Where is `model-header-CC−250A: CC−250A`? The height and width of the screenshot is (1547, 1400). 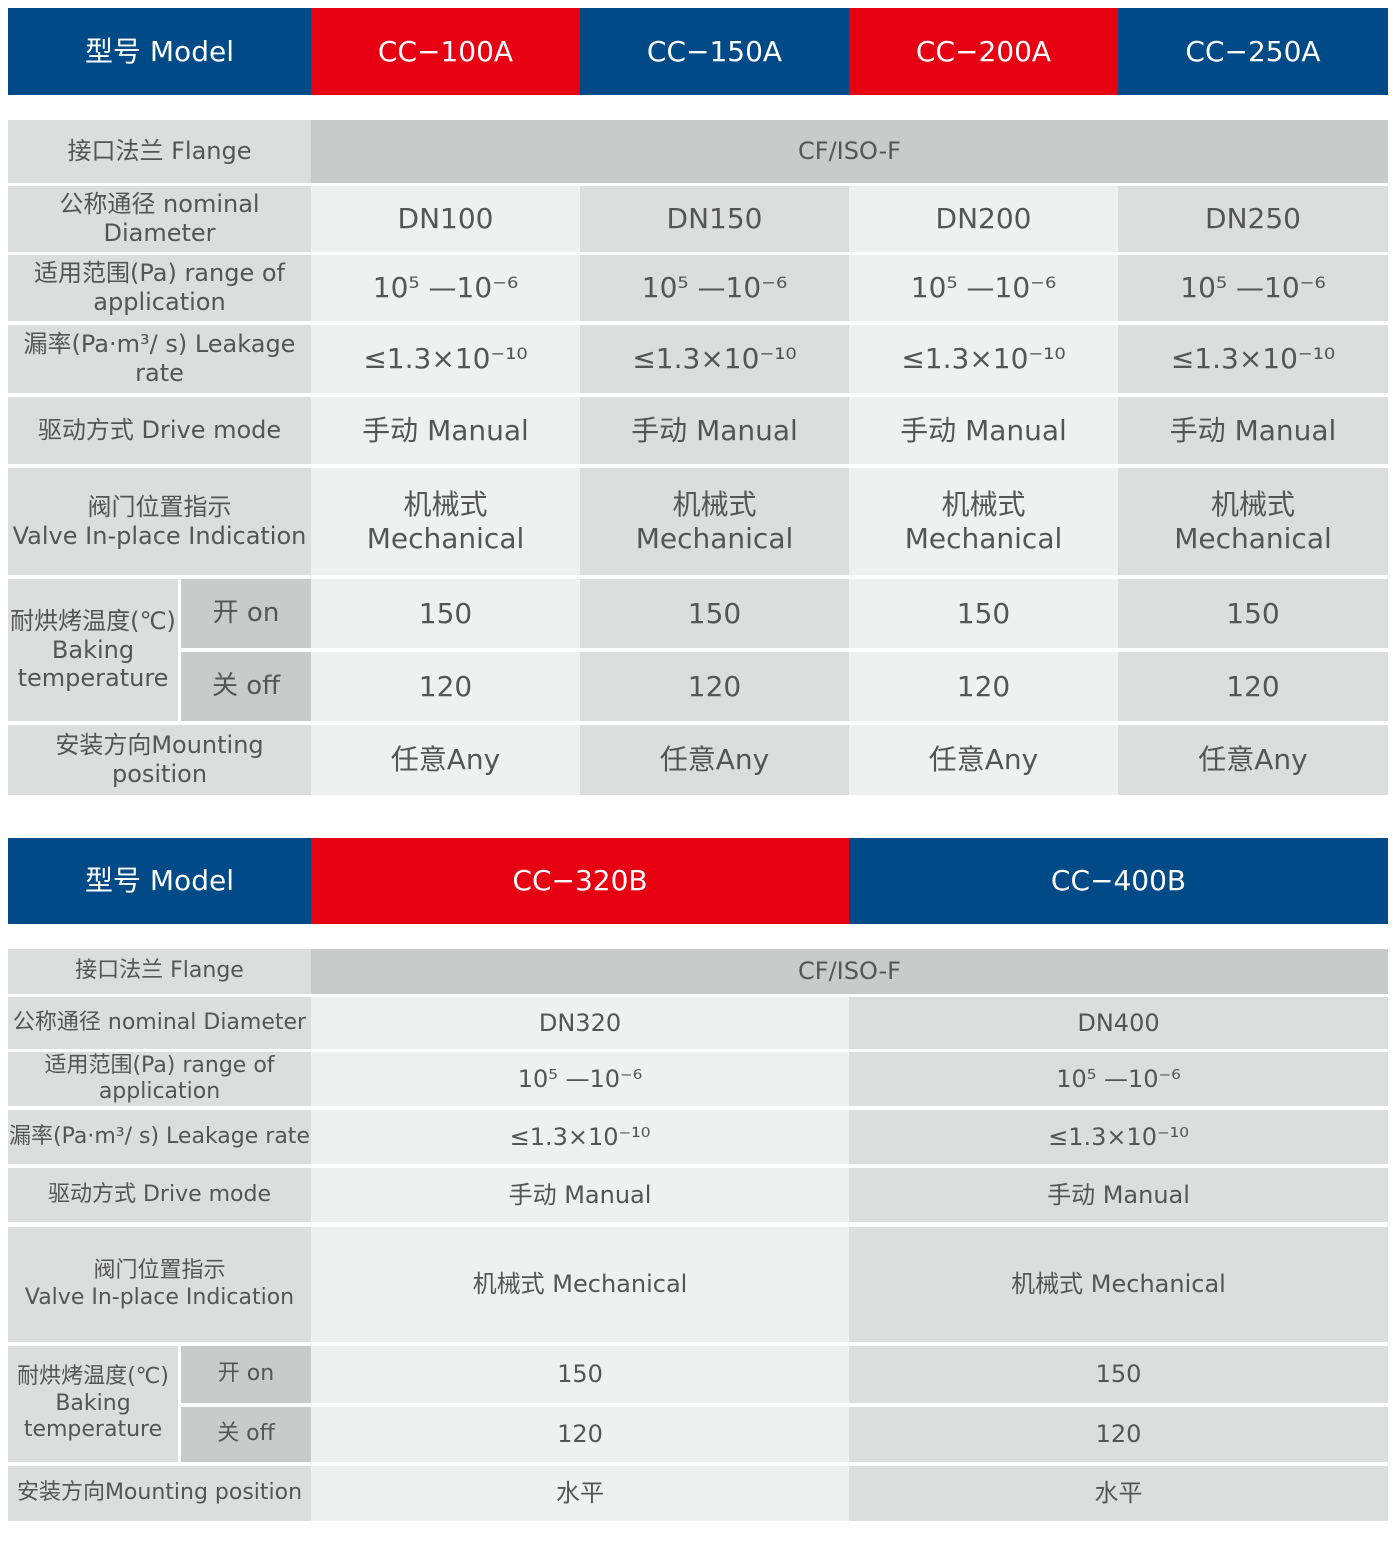
model-header-CC−250A: CC−250A is located at coordinates (1253, 51).